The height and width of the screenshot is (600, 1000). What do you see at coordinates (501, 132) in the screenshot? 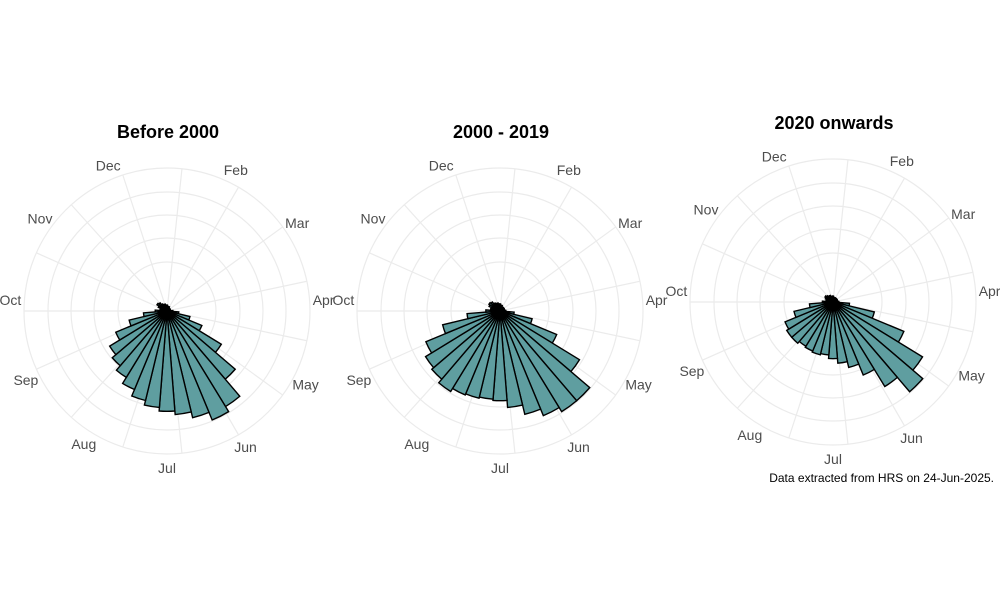
I see `panel-title-2: 2000 - 2019` at bounding box center [501, 132].